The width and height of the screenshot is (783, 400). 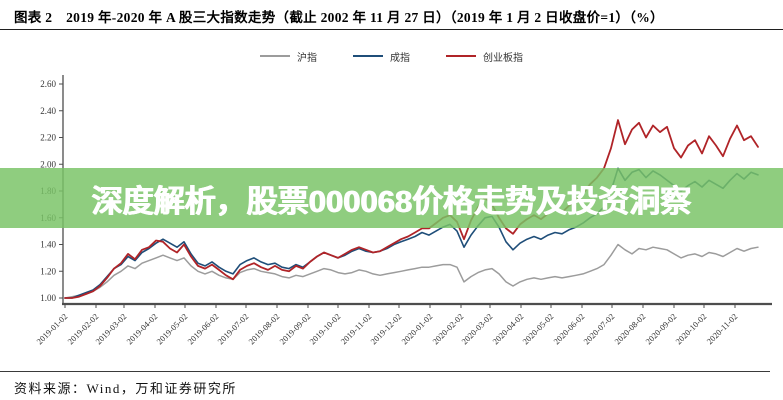 I want to click on svg-text: 1.20, so click(x=48, y=271).